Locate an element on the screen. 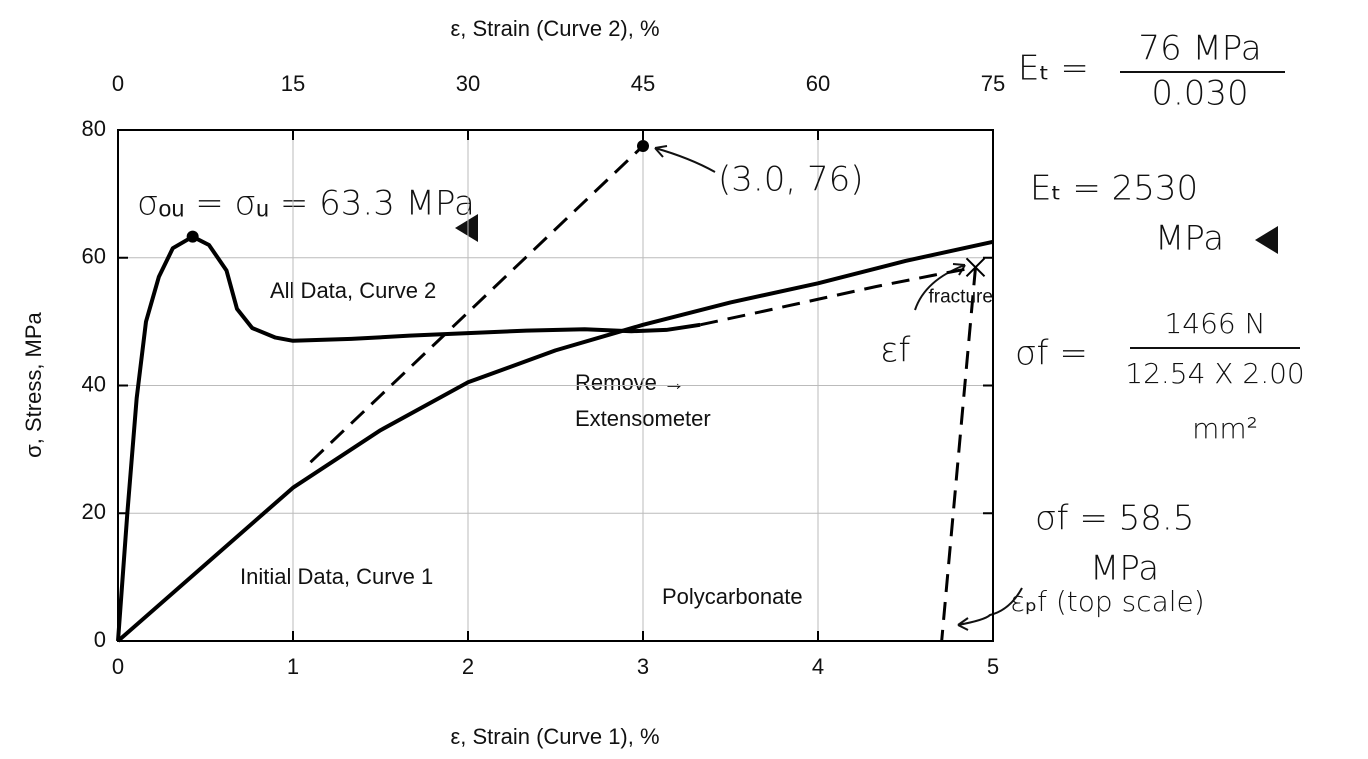  x2-tick-label: 45 is located at coordinates (643, 83).